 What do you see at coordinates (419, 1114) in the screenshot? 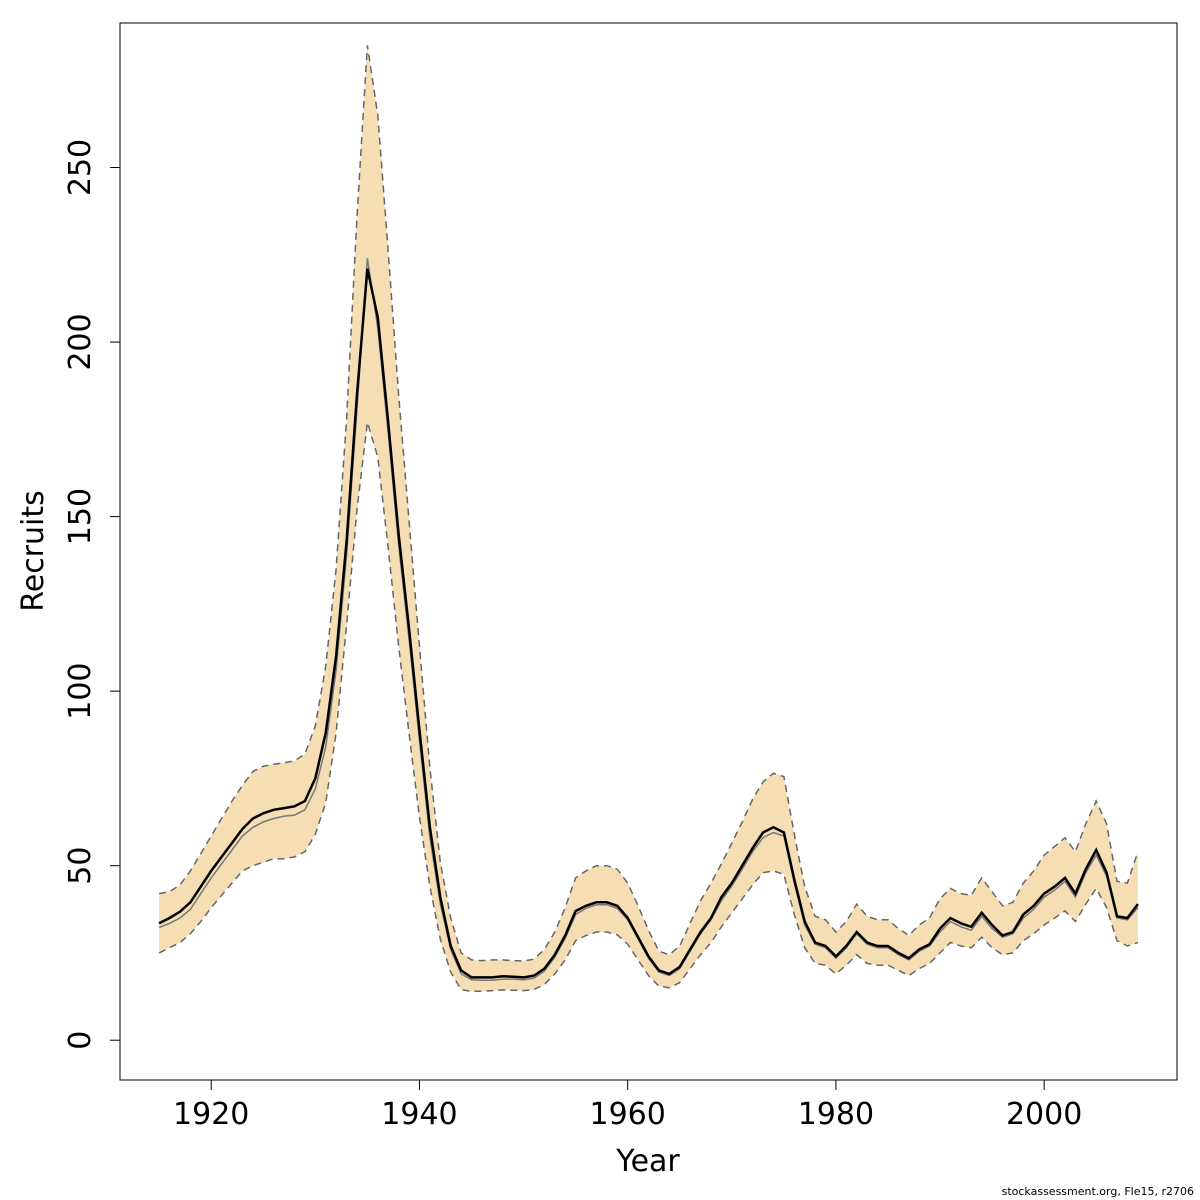
I see `x-tick-label: 1940` at bounding box center [419, 1114].